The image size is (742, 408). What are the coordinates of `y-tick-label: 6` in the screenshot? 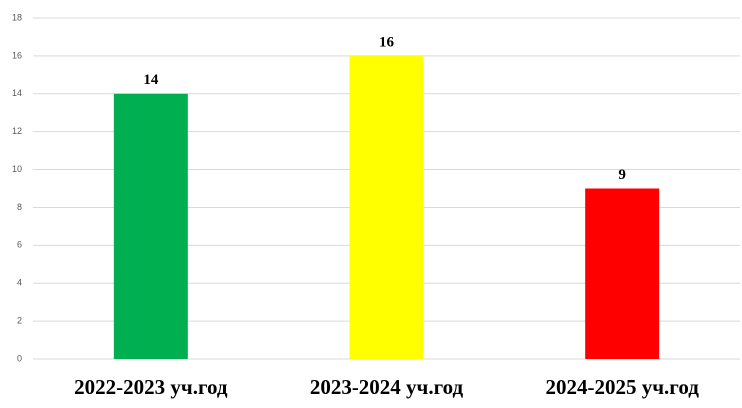 It's located at (19, 245).